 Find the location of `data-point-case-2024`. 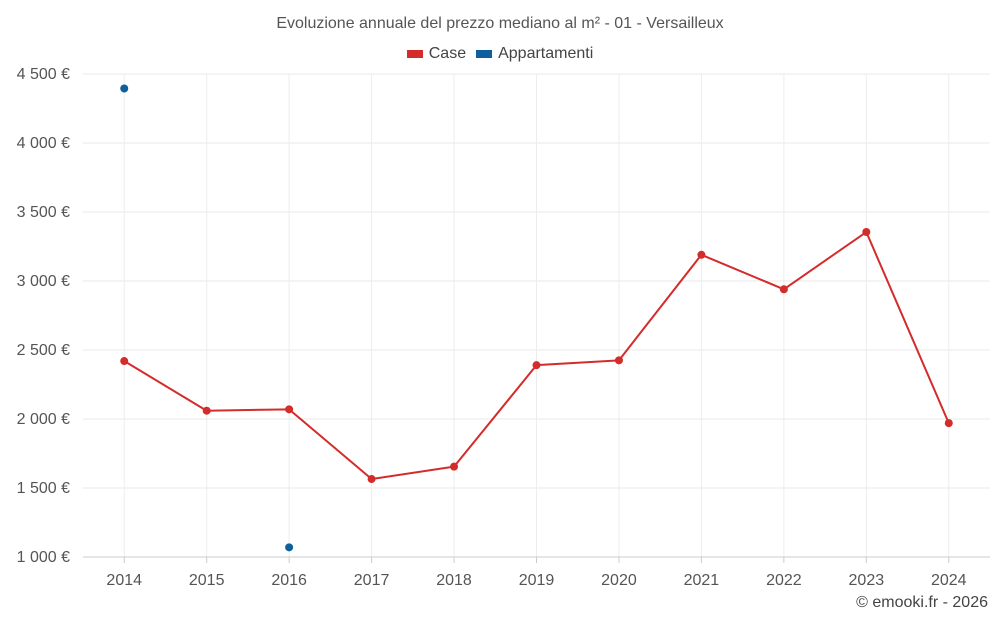

data-point-case-2024 is located at coordinates (948, 423).